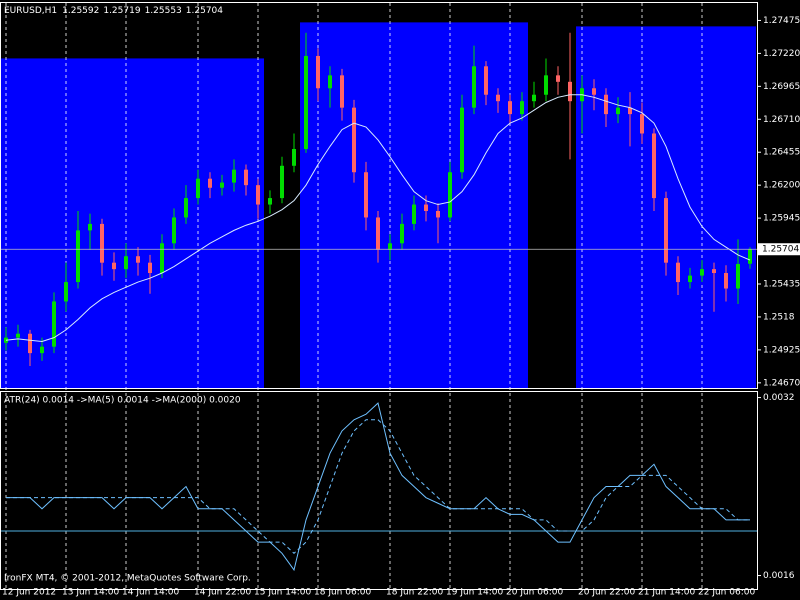 This screenshot has width=800, height=600. What do you see at coordinates (342, 593) in the screenshot?
I see `x-tick-label: 18 Jun 06:00` at bounding box center [342, 593].